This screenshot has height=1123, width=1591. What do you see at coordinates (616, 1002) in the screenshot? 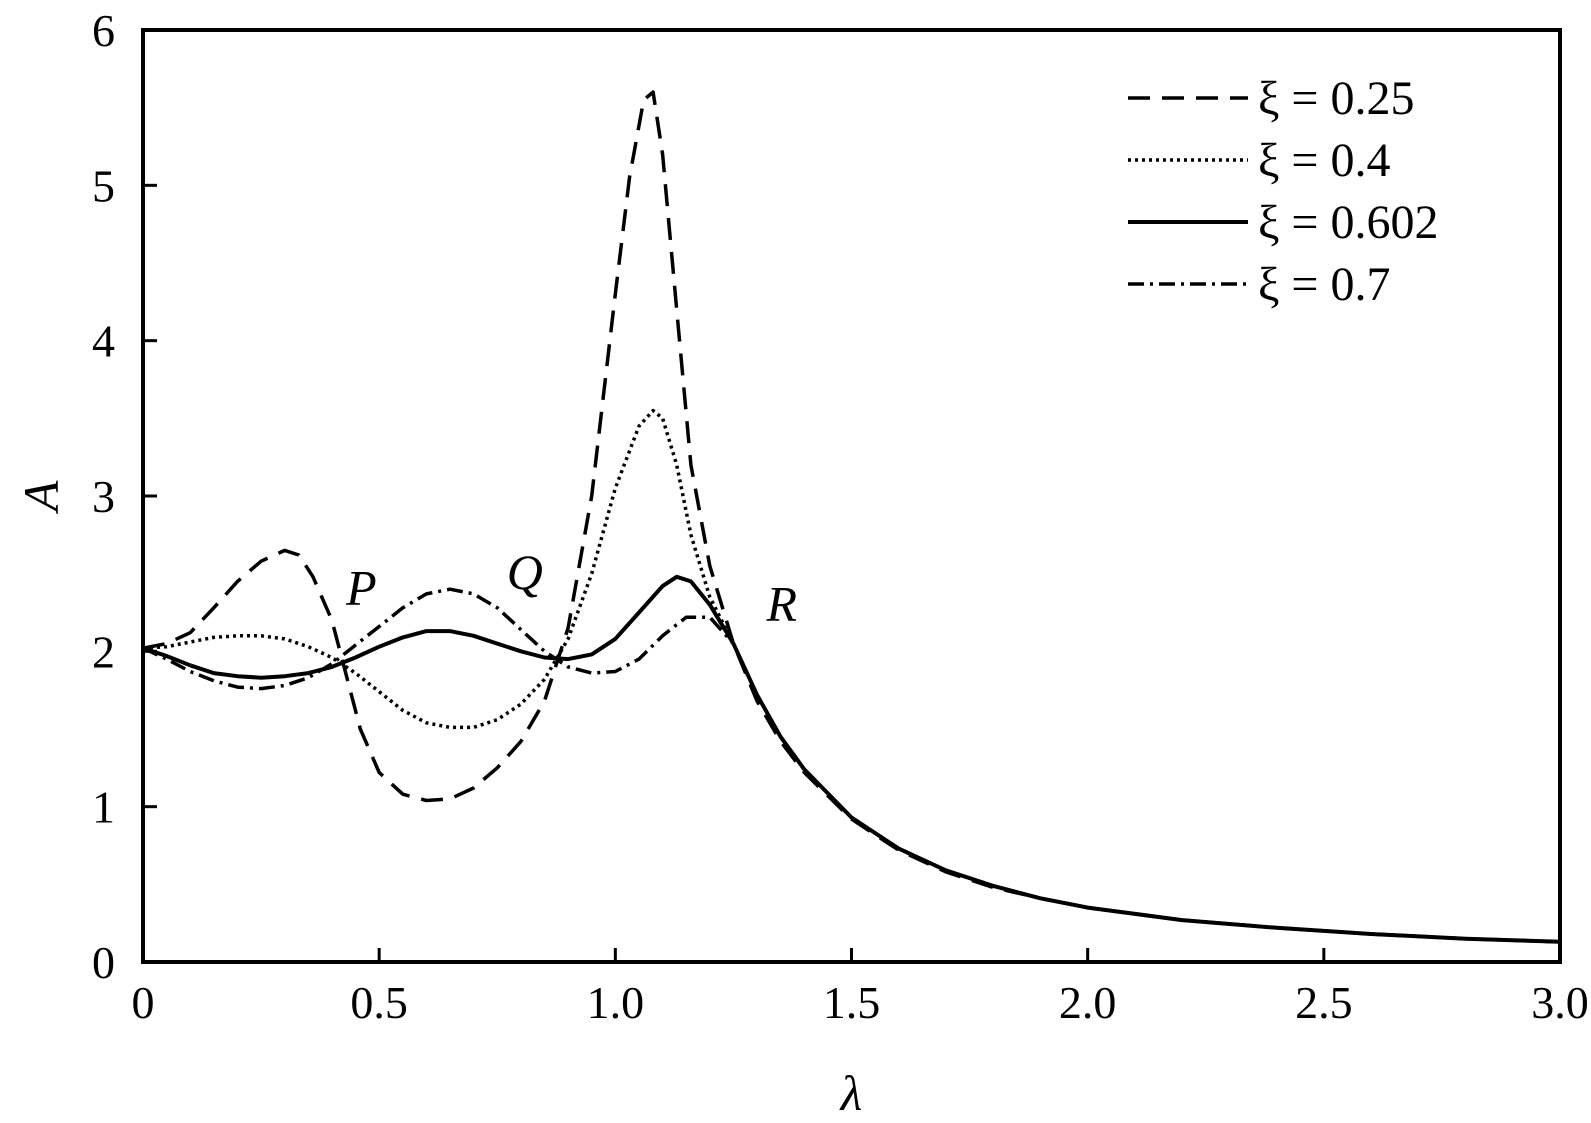
I see `x-tick-label: 1.0` at bounding box center [616, 1002].